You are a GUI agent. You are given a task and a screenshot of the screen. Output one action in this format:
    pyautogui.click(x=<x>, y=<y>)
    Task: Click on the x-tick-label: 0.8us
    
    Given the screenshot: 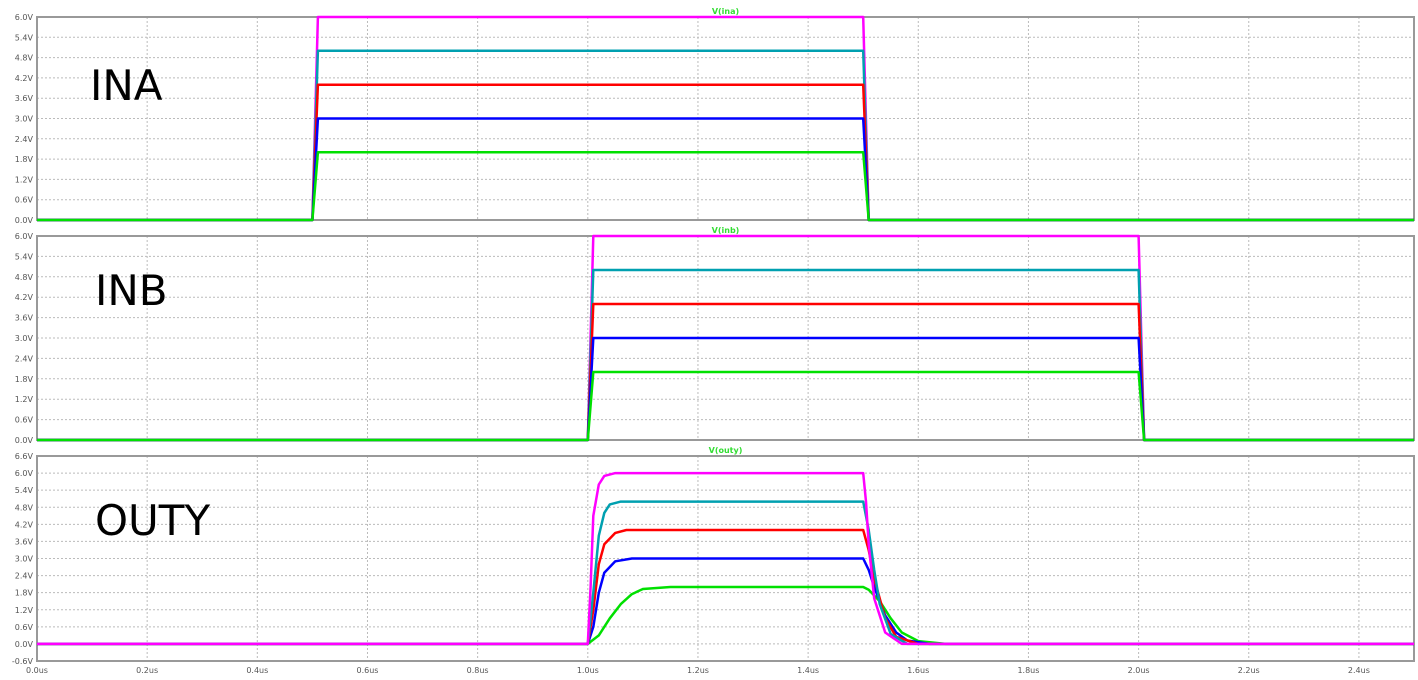 What is the action you would take?
    pyautogui.click(x=478, y=670)
    